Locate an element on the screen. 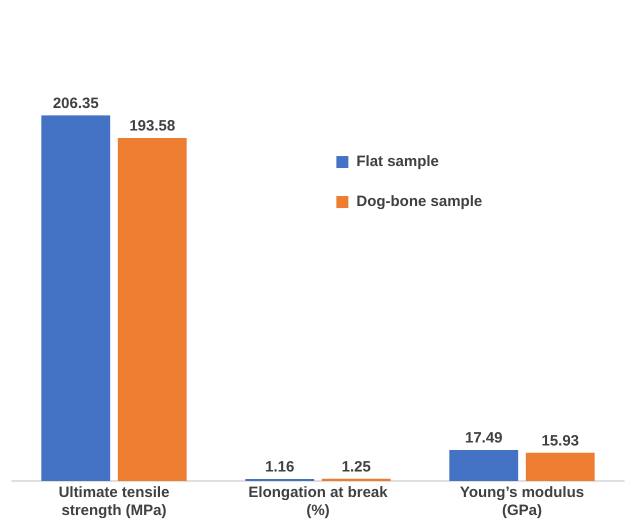  x-tick-label: Ultimate tensile strength (MPa) is located at coordinates (114, 502).